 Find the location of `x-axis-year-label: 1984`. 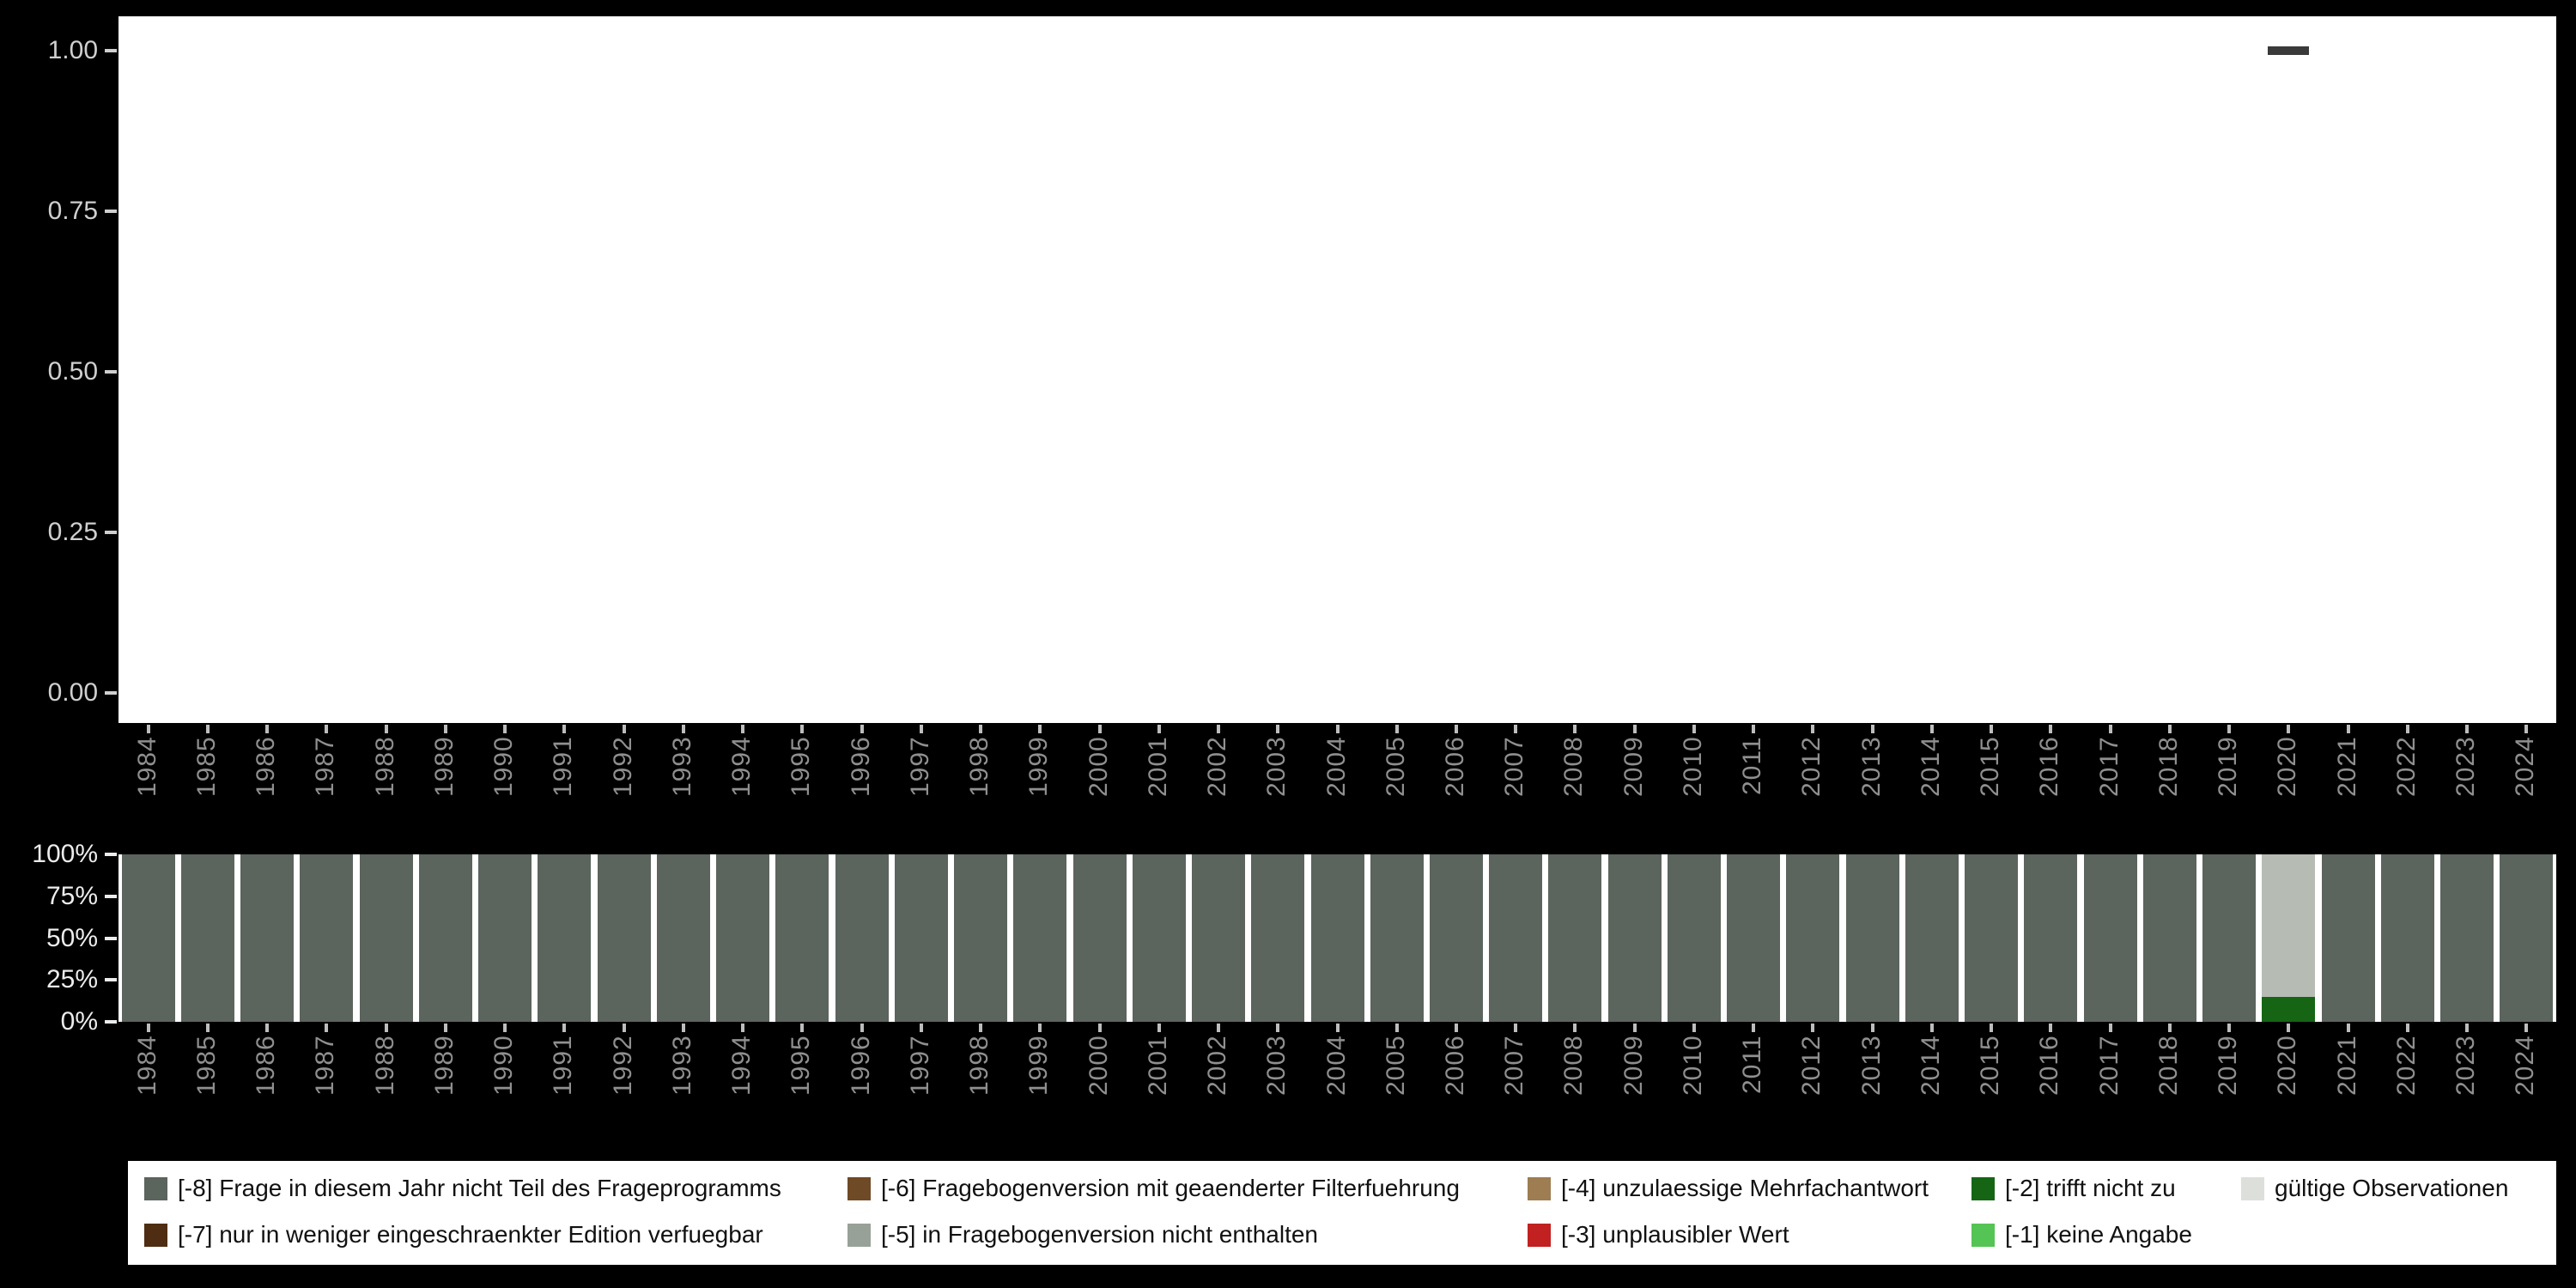

x-axis-year-label: 1984 is located at coordinates (146, 1065).